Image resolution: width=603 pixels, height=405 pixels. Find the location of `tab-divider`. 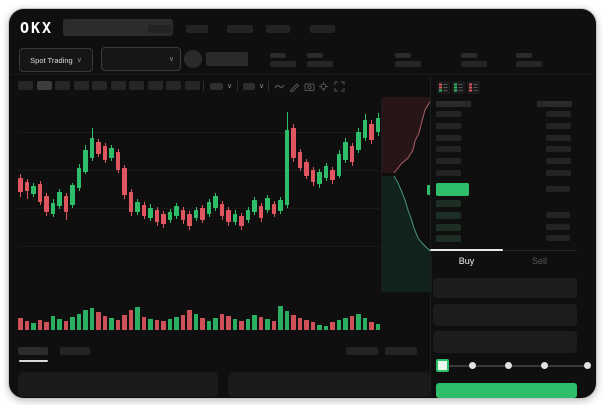

tab-divider is located at coordinates (503, 250).